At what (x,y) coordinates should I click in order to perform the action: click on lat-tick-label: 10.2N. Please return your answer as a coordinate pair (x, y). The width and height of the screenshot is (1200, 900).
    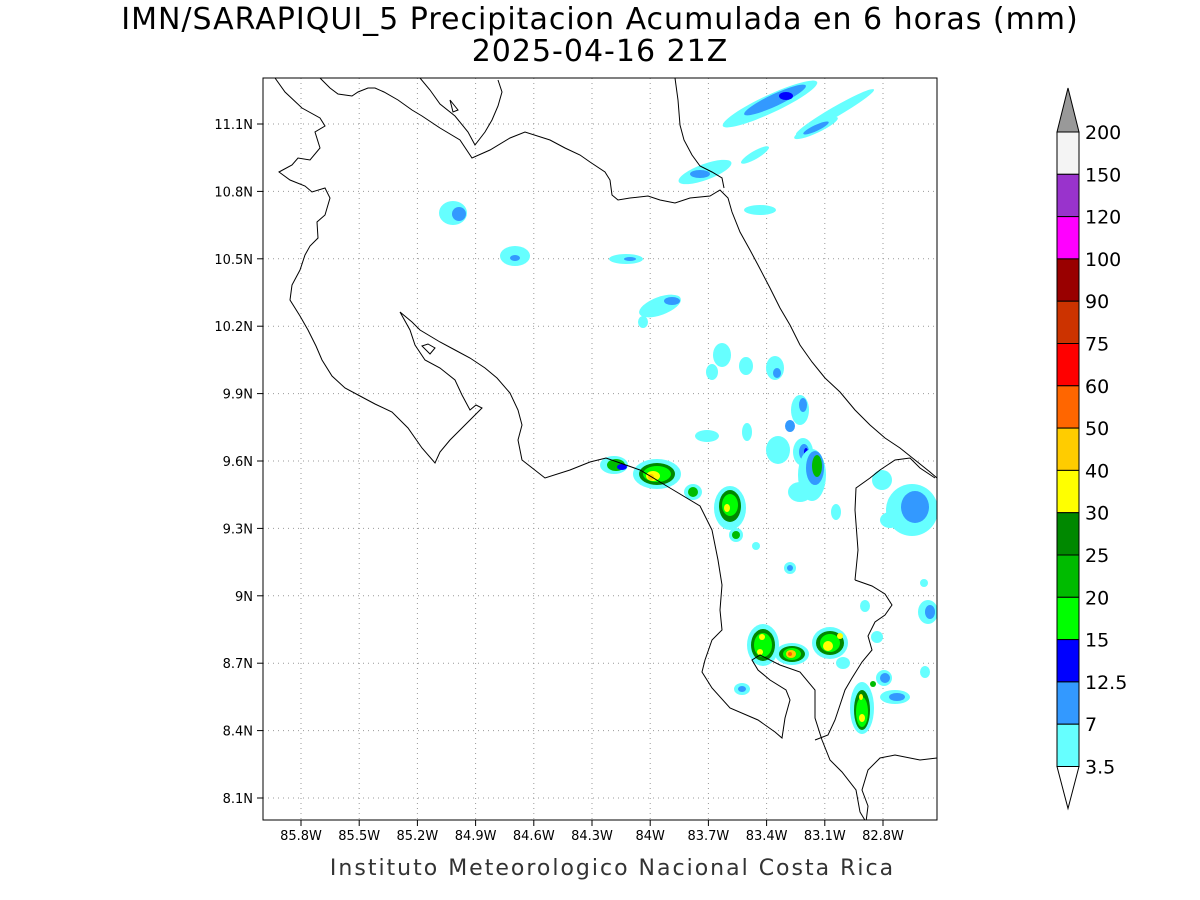
    Looking at the image, I should click on (233, 327).